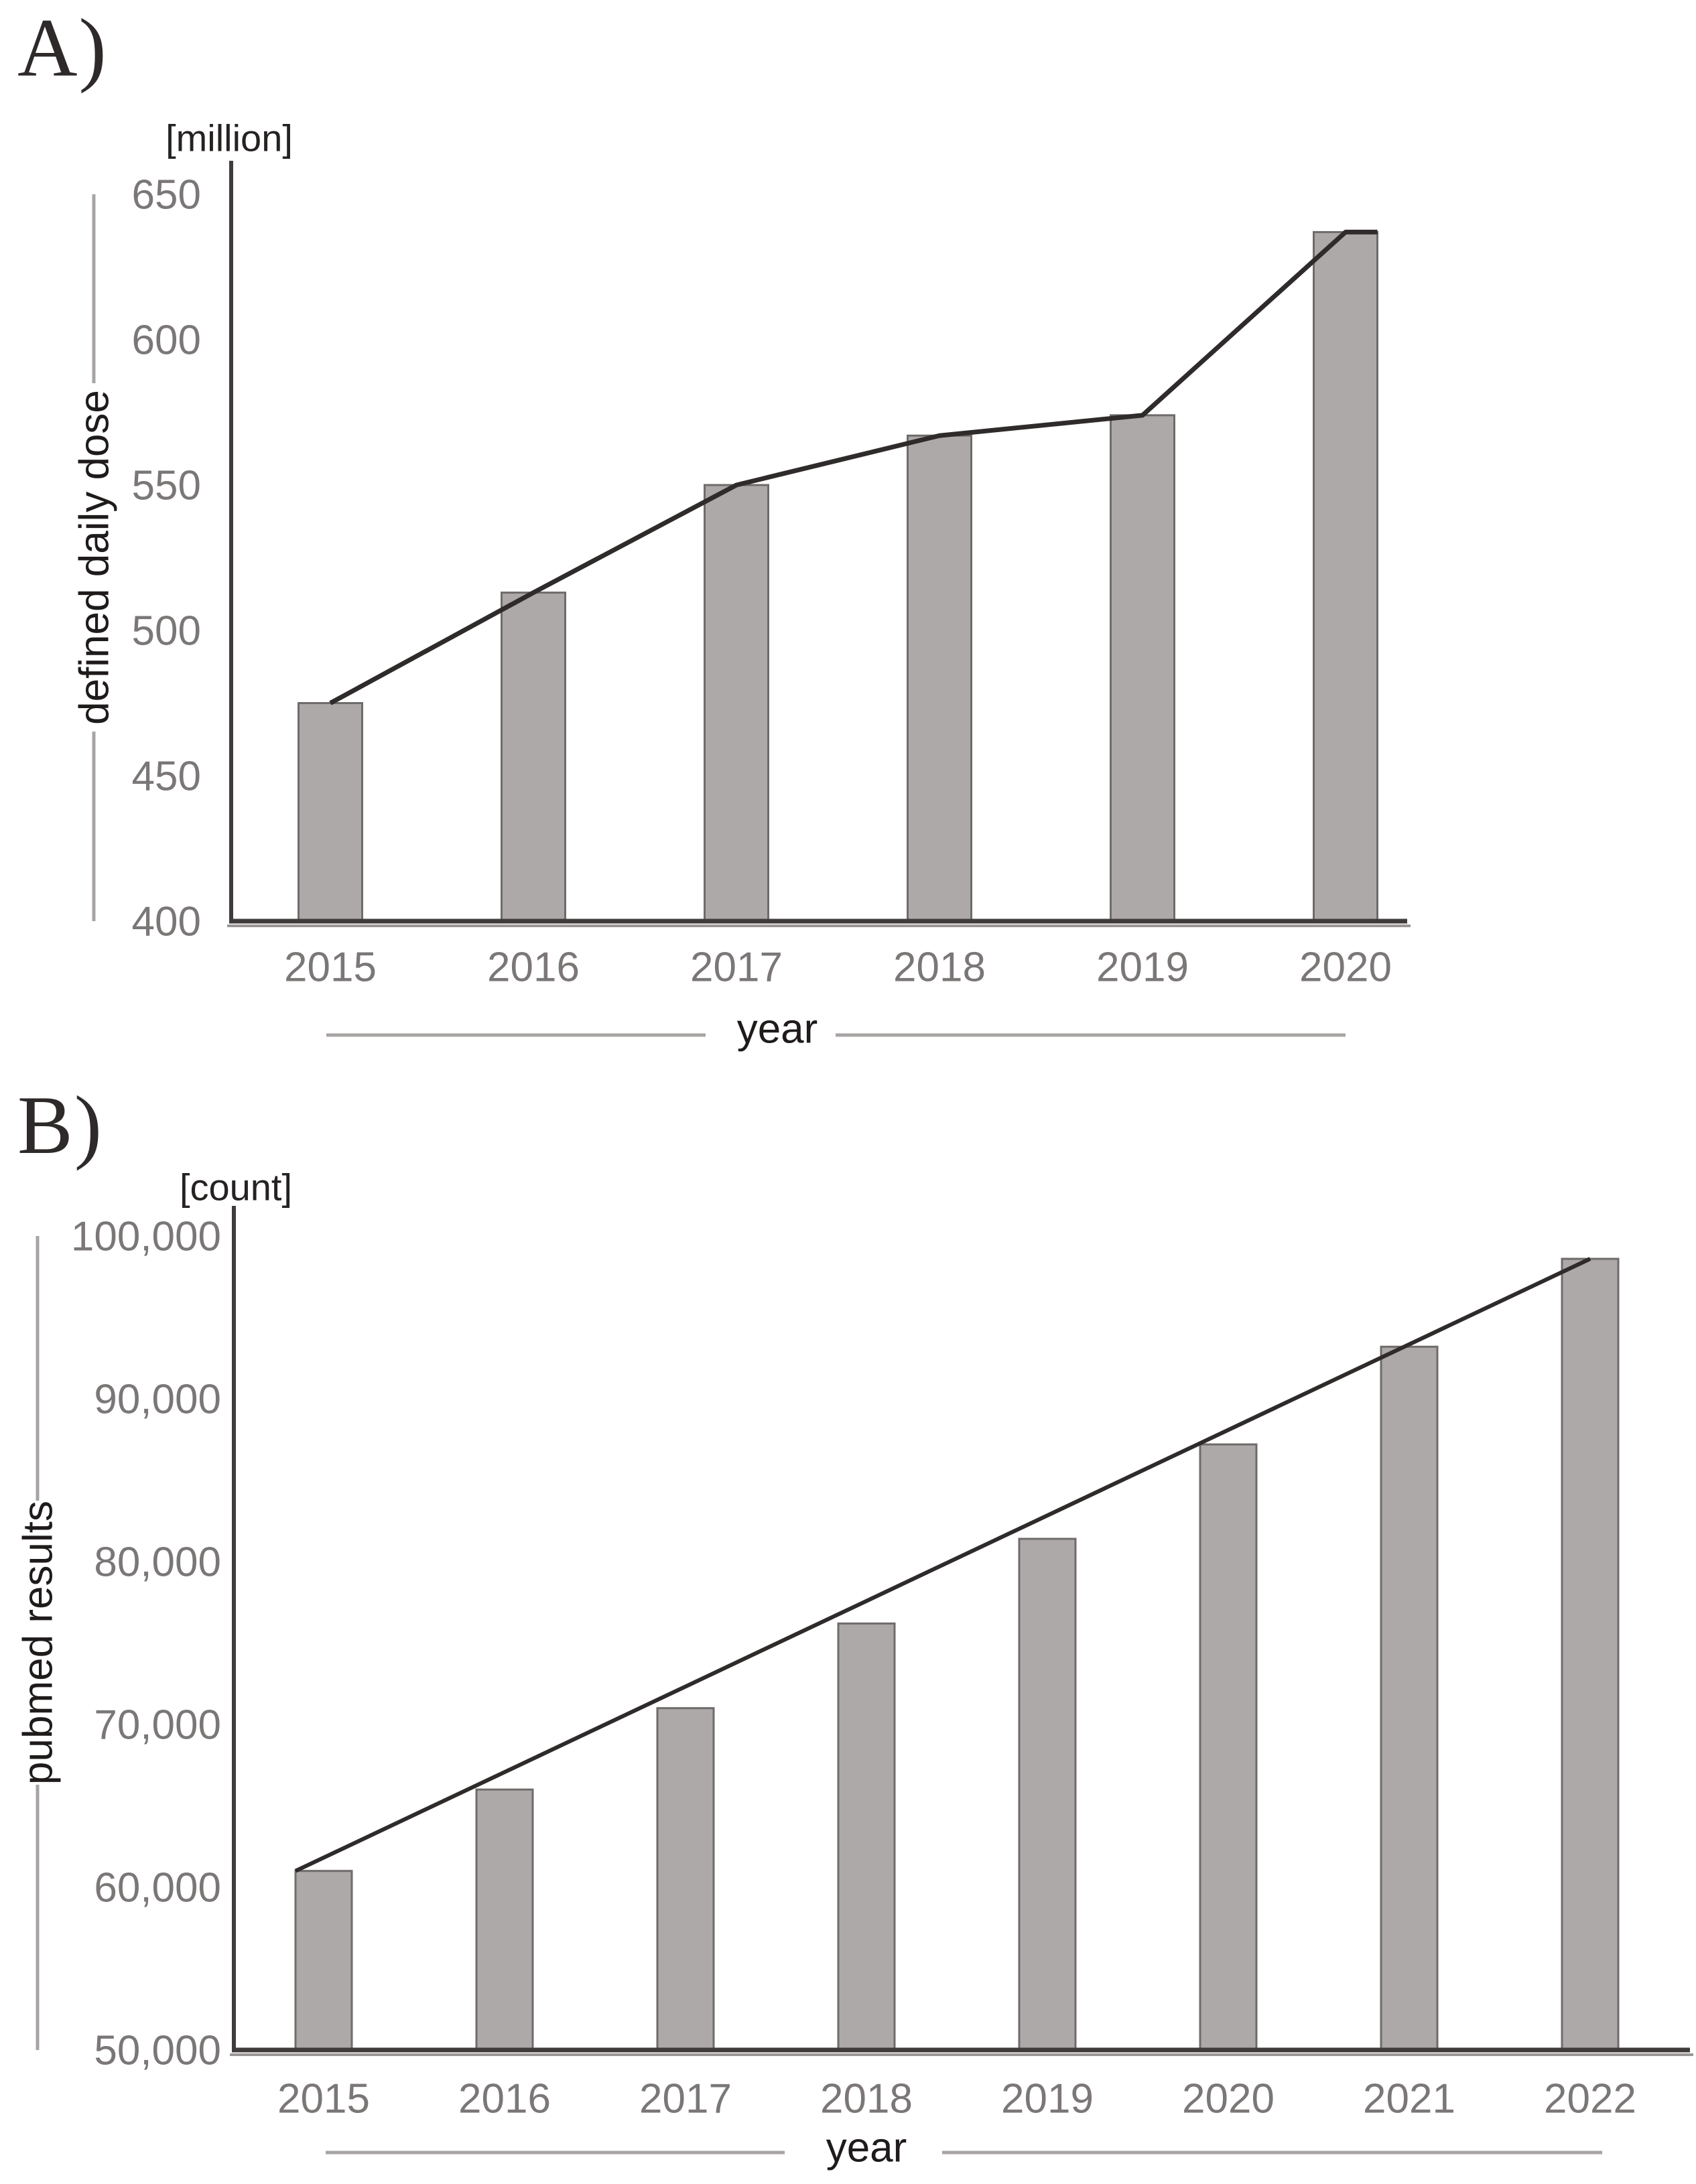  I want to click on y-tick-label: 400, so click(166, 922).